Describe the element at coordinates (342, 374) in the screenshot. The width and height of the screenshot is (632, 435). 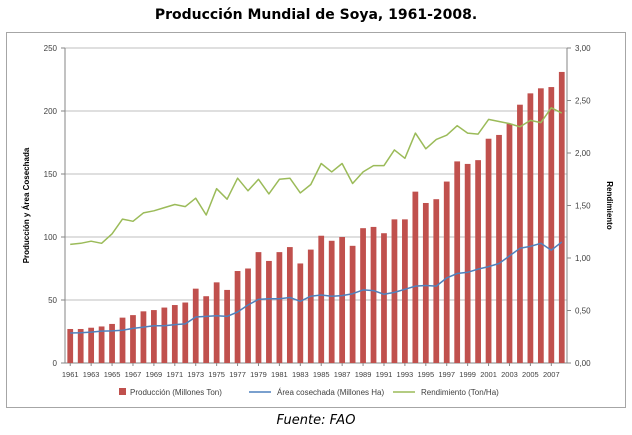
I see `x-tick-label: 1987` at that location.